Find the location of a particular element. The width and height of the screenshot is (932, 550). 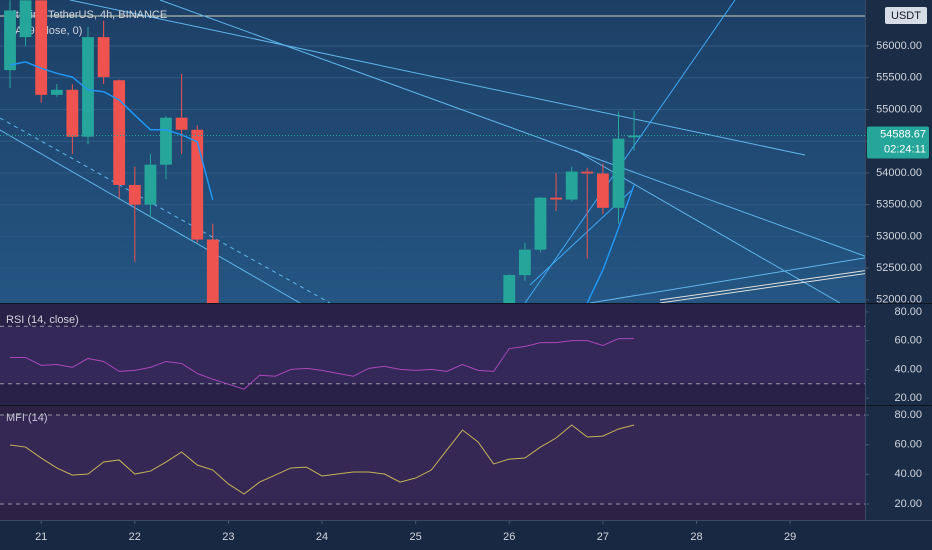

band-fill is located at coordinates (432, 355).